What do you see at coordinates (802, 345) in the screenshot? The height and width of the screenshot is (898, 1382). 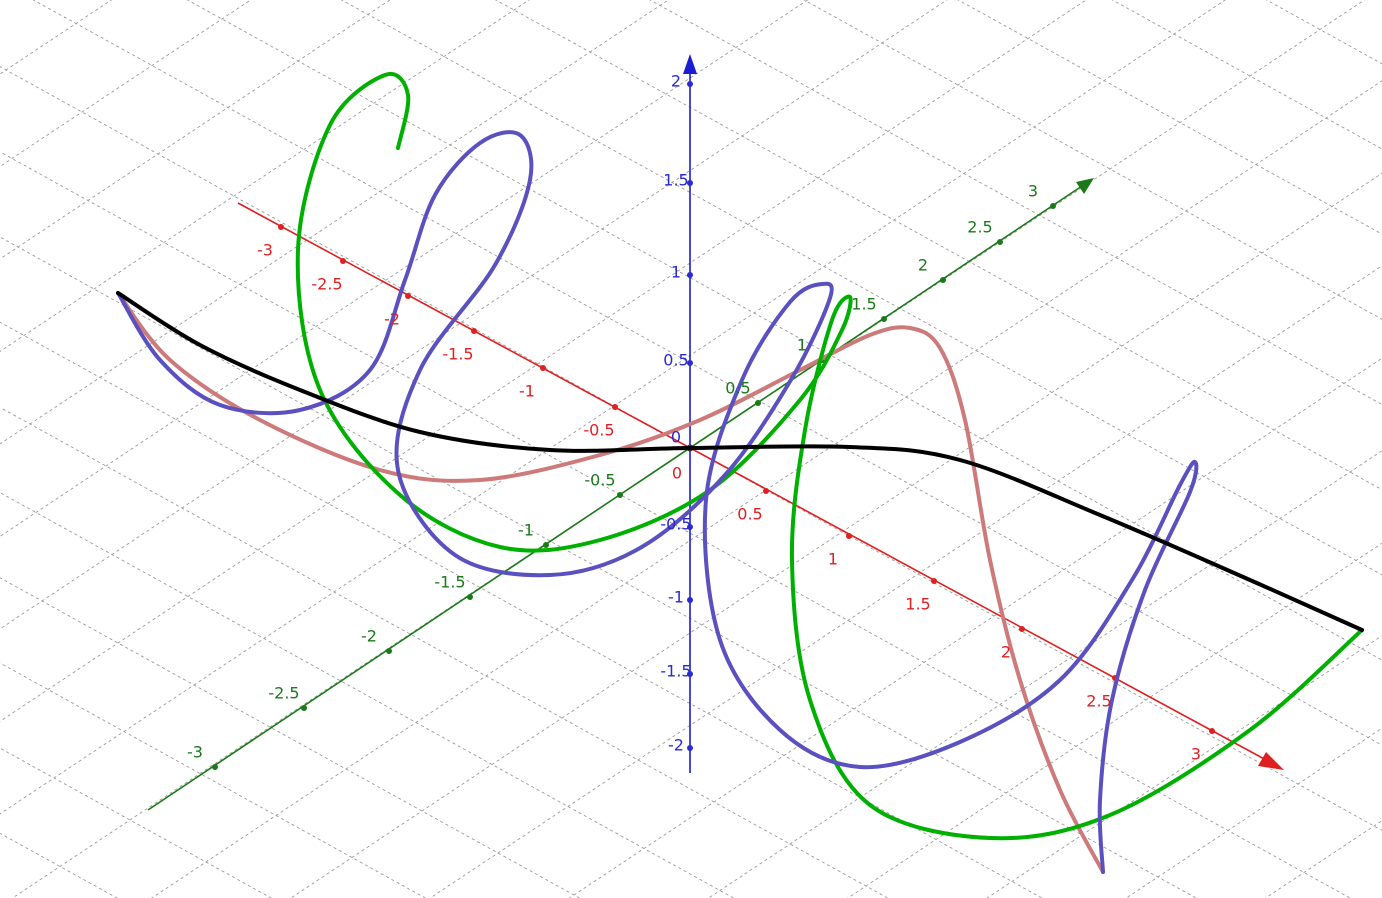 I see `y-tick-label: 1` at bounding box center [802, 345].